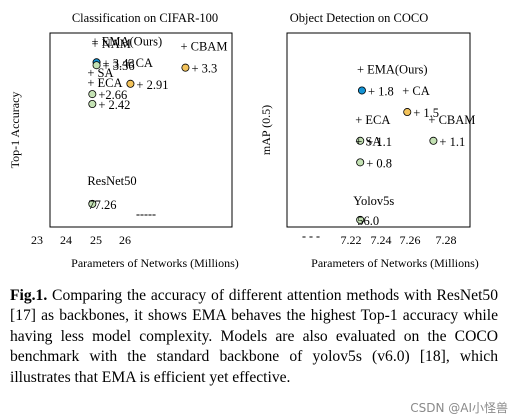 Image resolution: width=514 pixels, height=420 pixels. What do you see at coordinates (368, 221) in the screenshot?
I see `point-value-label-1-5: 56.0` at bounding box center [368, 221].